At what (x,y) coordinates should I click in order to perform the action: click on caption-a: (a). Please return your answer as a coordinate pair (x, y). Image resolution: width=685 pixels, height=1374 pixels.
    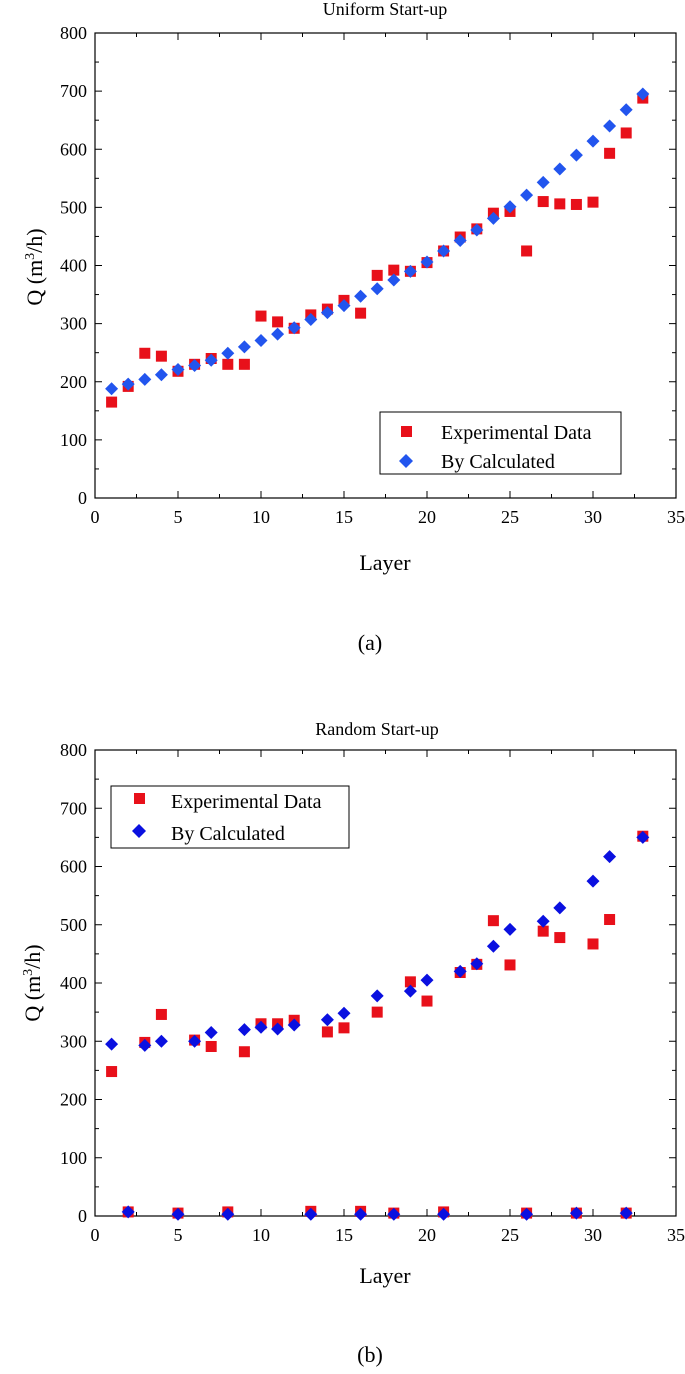
    Looking at the image, I should click on (370, 642).